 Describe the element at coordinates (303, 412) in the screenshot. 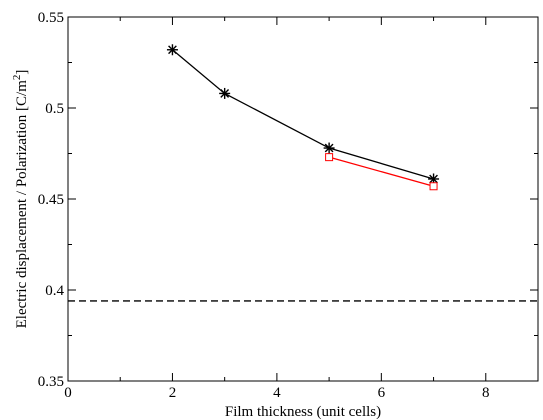

I see `x-axis-label: Film thickness (unit cells)` at that location.